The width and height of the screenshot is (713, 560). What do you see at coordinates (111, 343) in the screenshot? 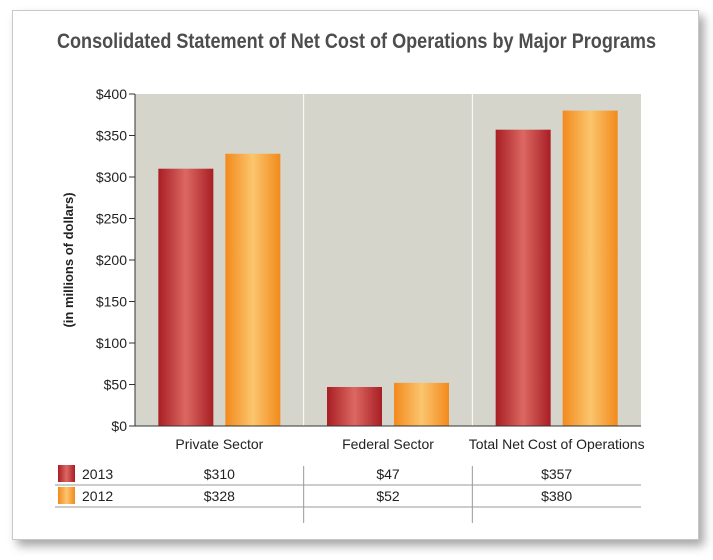
I see `y-tick-label: $100` at bounding box center [111, 343].